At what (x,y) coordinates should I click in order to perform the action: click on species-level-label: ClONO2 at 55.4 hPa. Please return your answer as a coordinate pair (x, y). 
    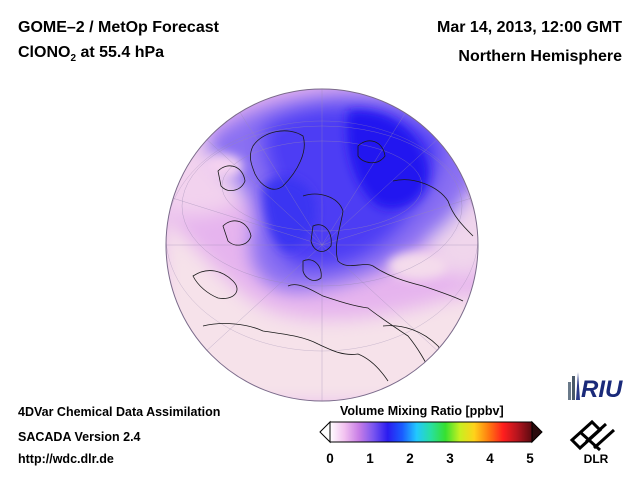
    Looking at the image, I should click on (91, 54).